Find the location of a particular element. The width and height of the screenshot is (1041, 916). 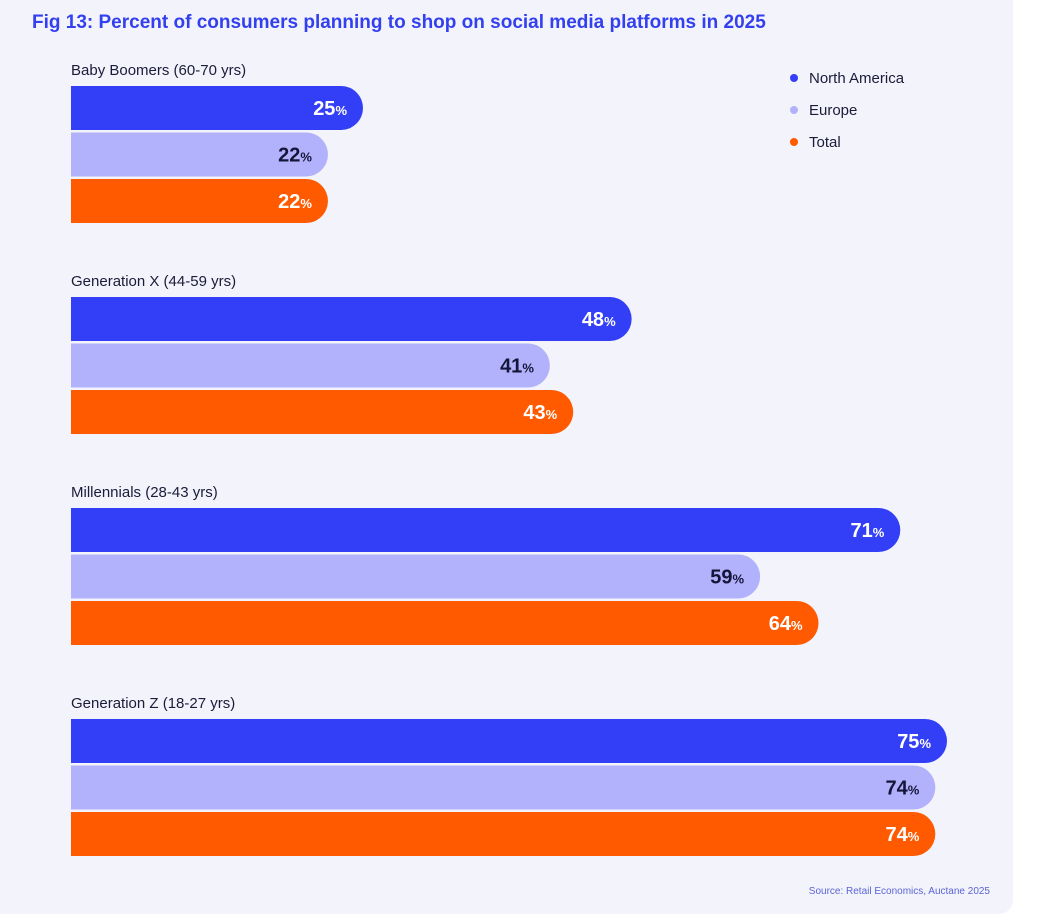

value-label-generation-x-total: 43% is located at coordinates (540, 413).